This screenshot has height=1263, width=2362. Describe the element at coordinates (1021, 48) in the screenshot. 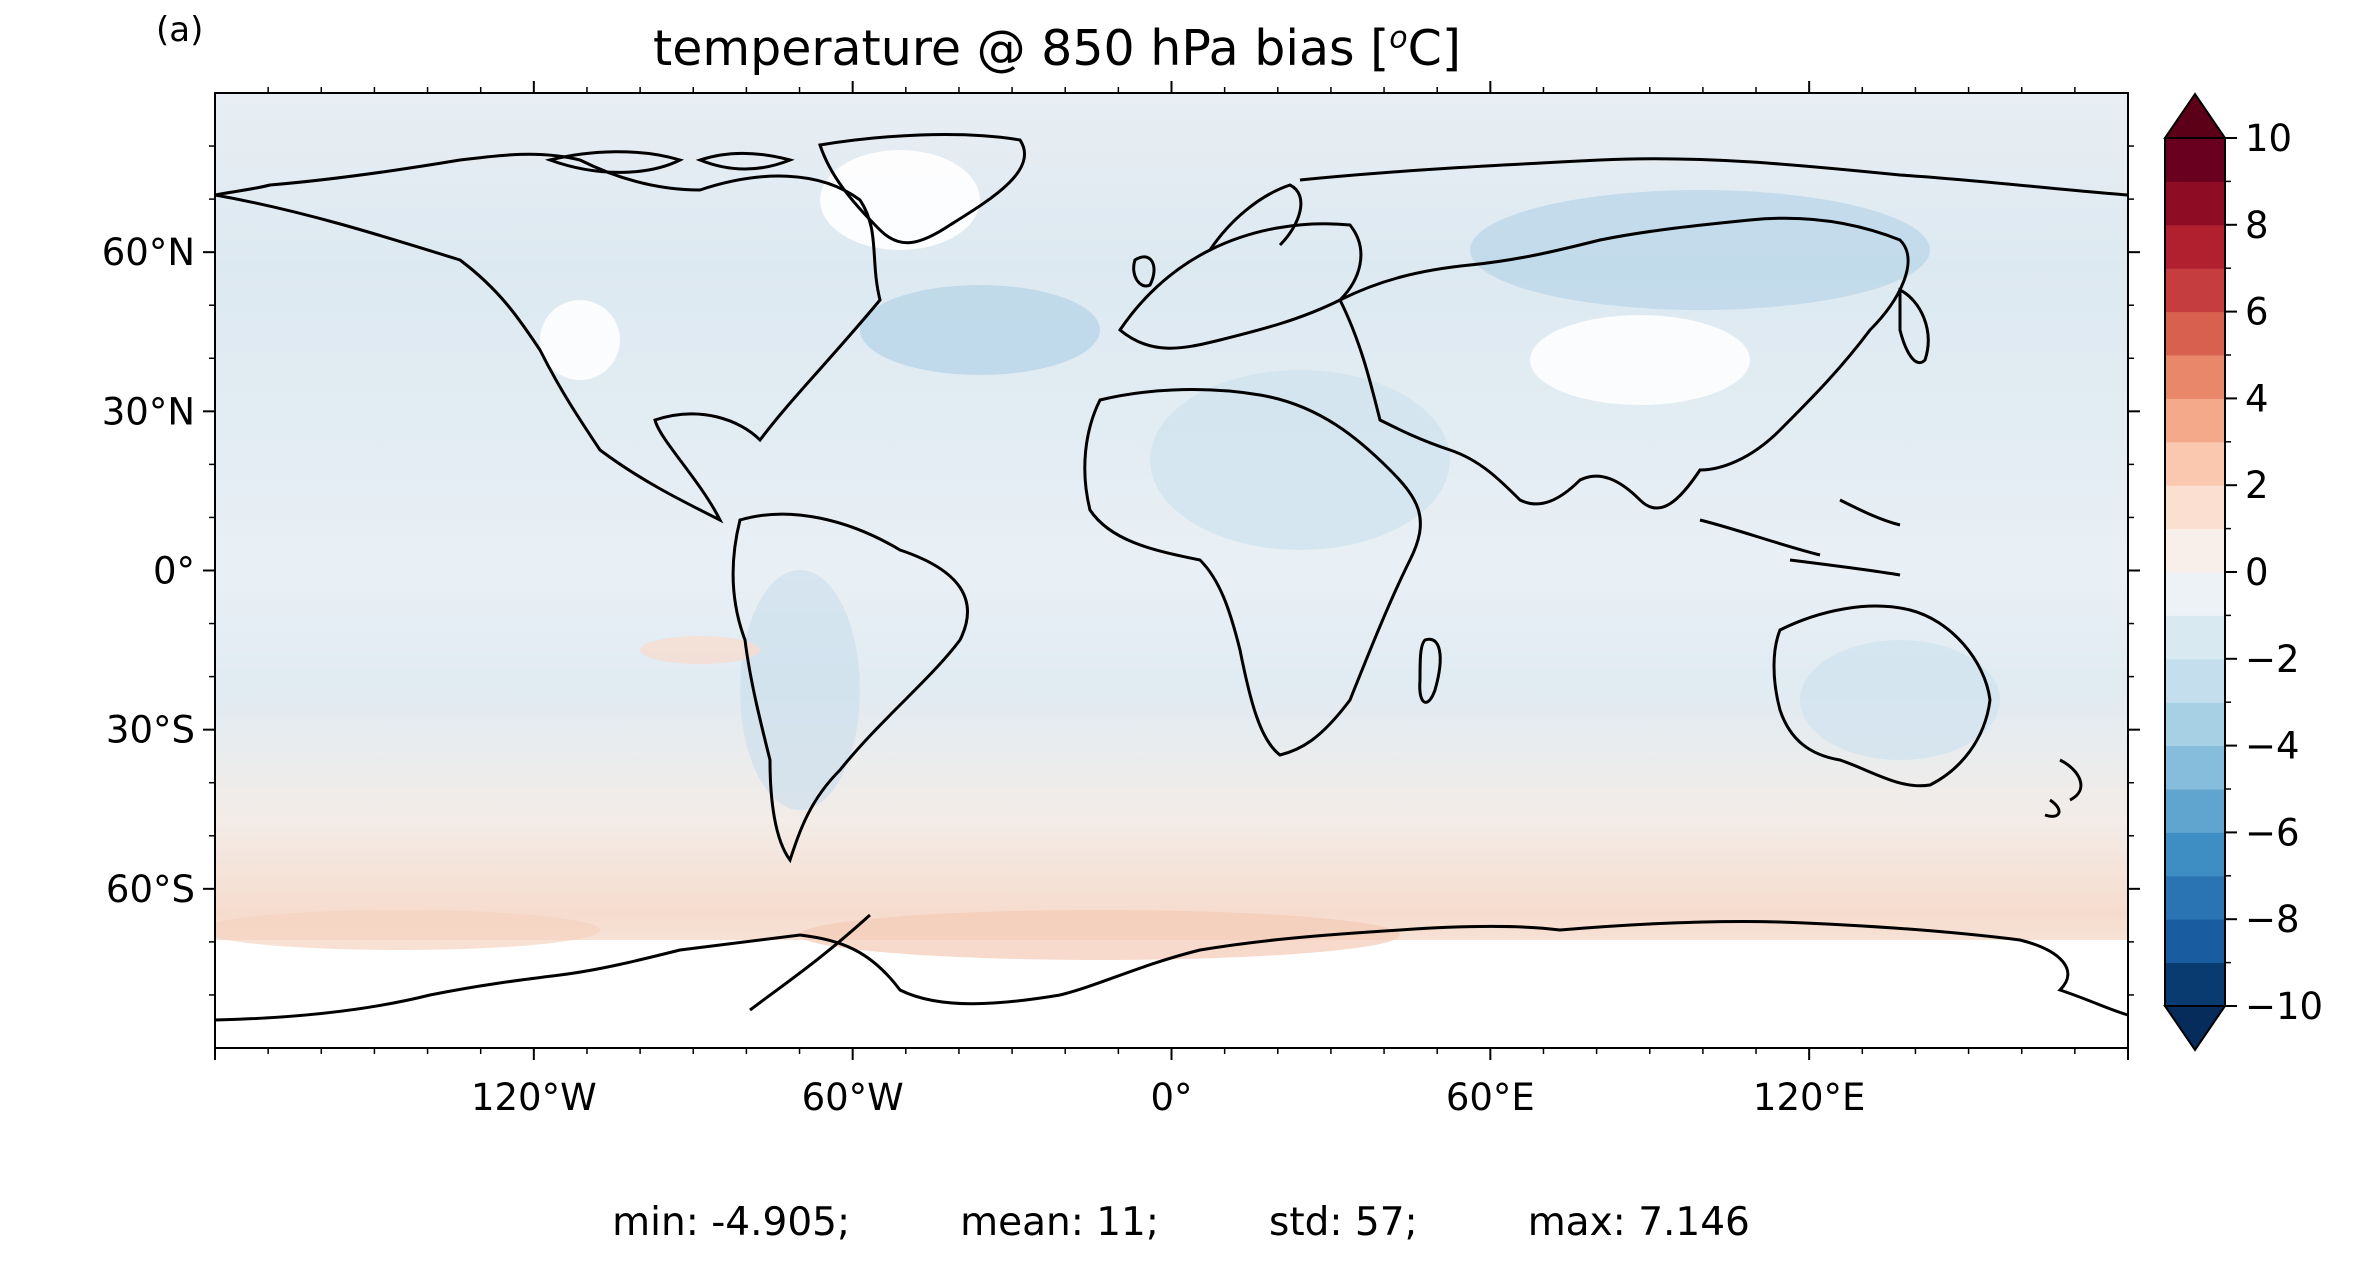

I see `title-main: temperature @ 850 hPa bias [` at that location.